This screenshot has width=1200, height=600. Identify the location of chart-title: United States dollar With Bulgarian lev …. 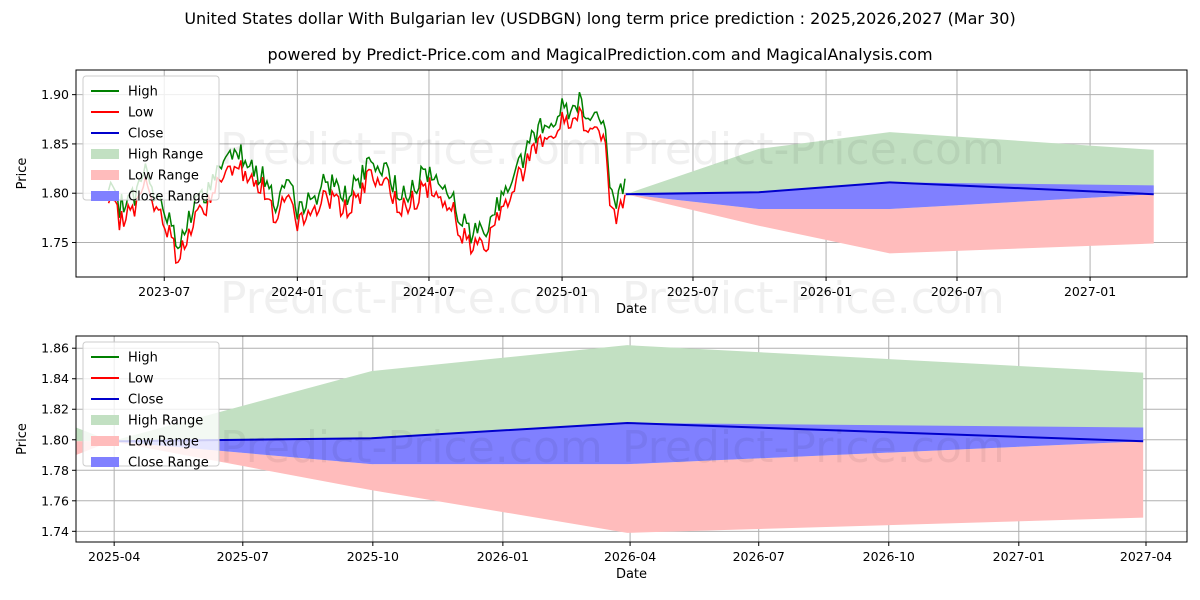
(600, 18).